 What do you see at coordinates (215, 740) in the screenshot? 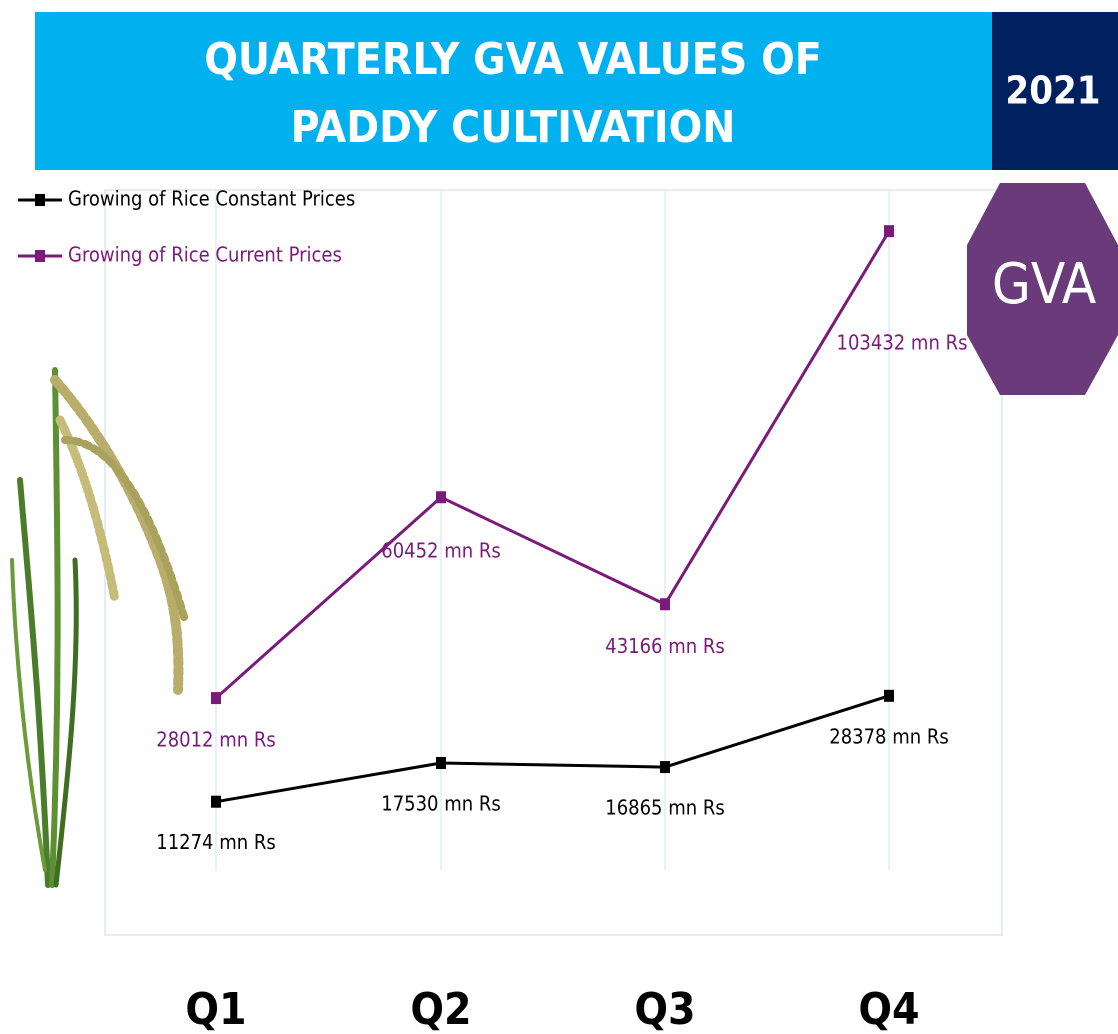
I see `data-label: 28012 mn Rs` at bounding box center [215, 740].